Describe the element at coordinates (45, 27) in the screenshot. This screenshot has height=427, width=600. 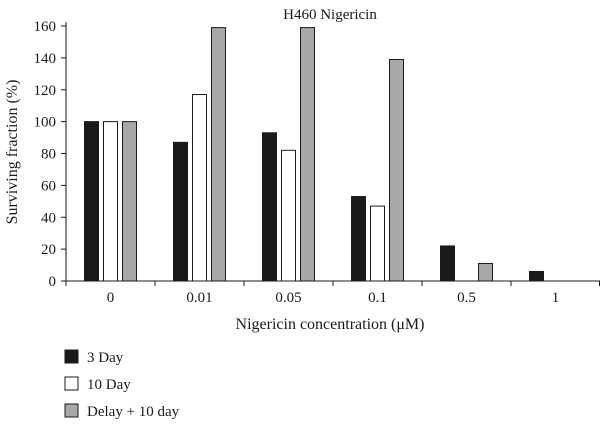
I see `y-tick-label: 160` at that location.